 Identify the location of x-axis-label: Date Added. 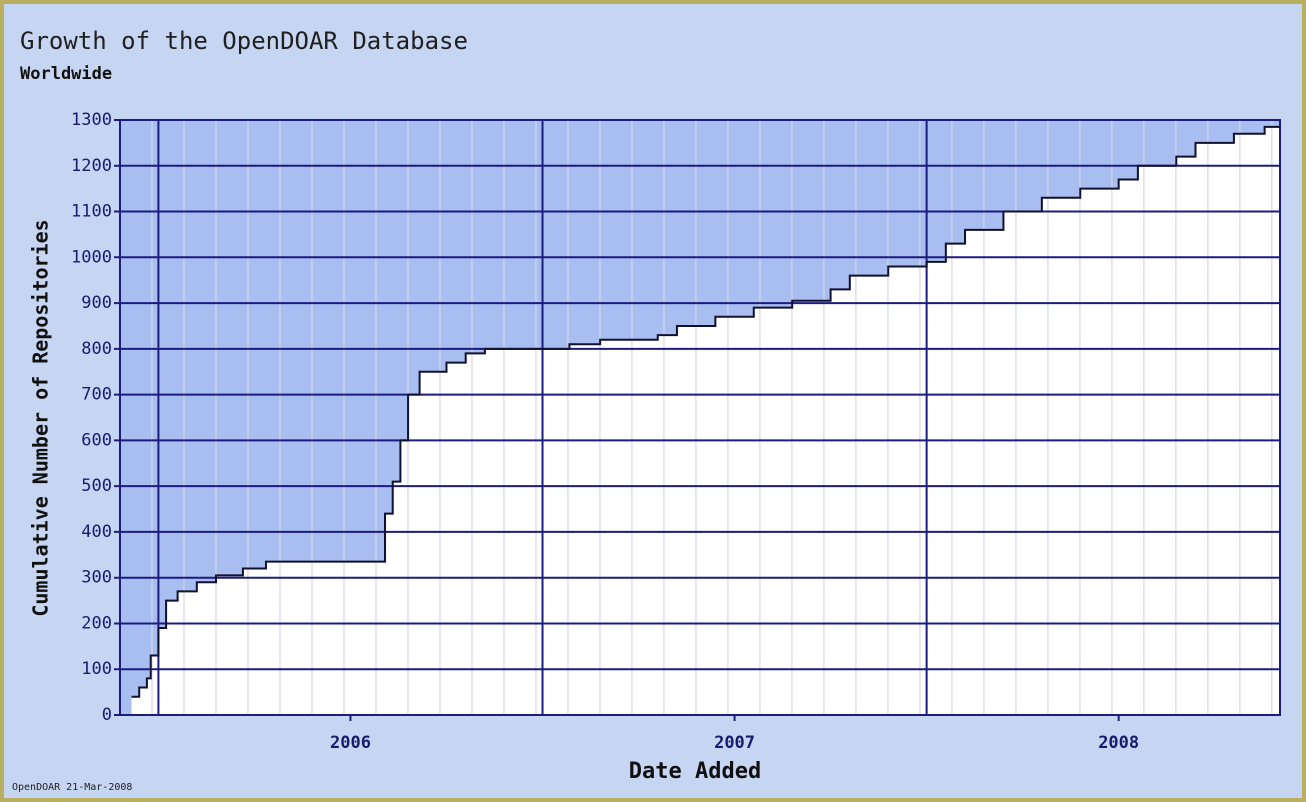
(695, 771).